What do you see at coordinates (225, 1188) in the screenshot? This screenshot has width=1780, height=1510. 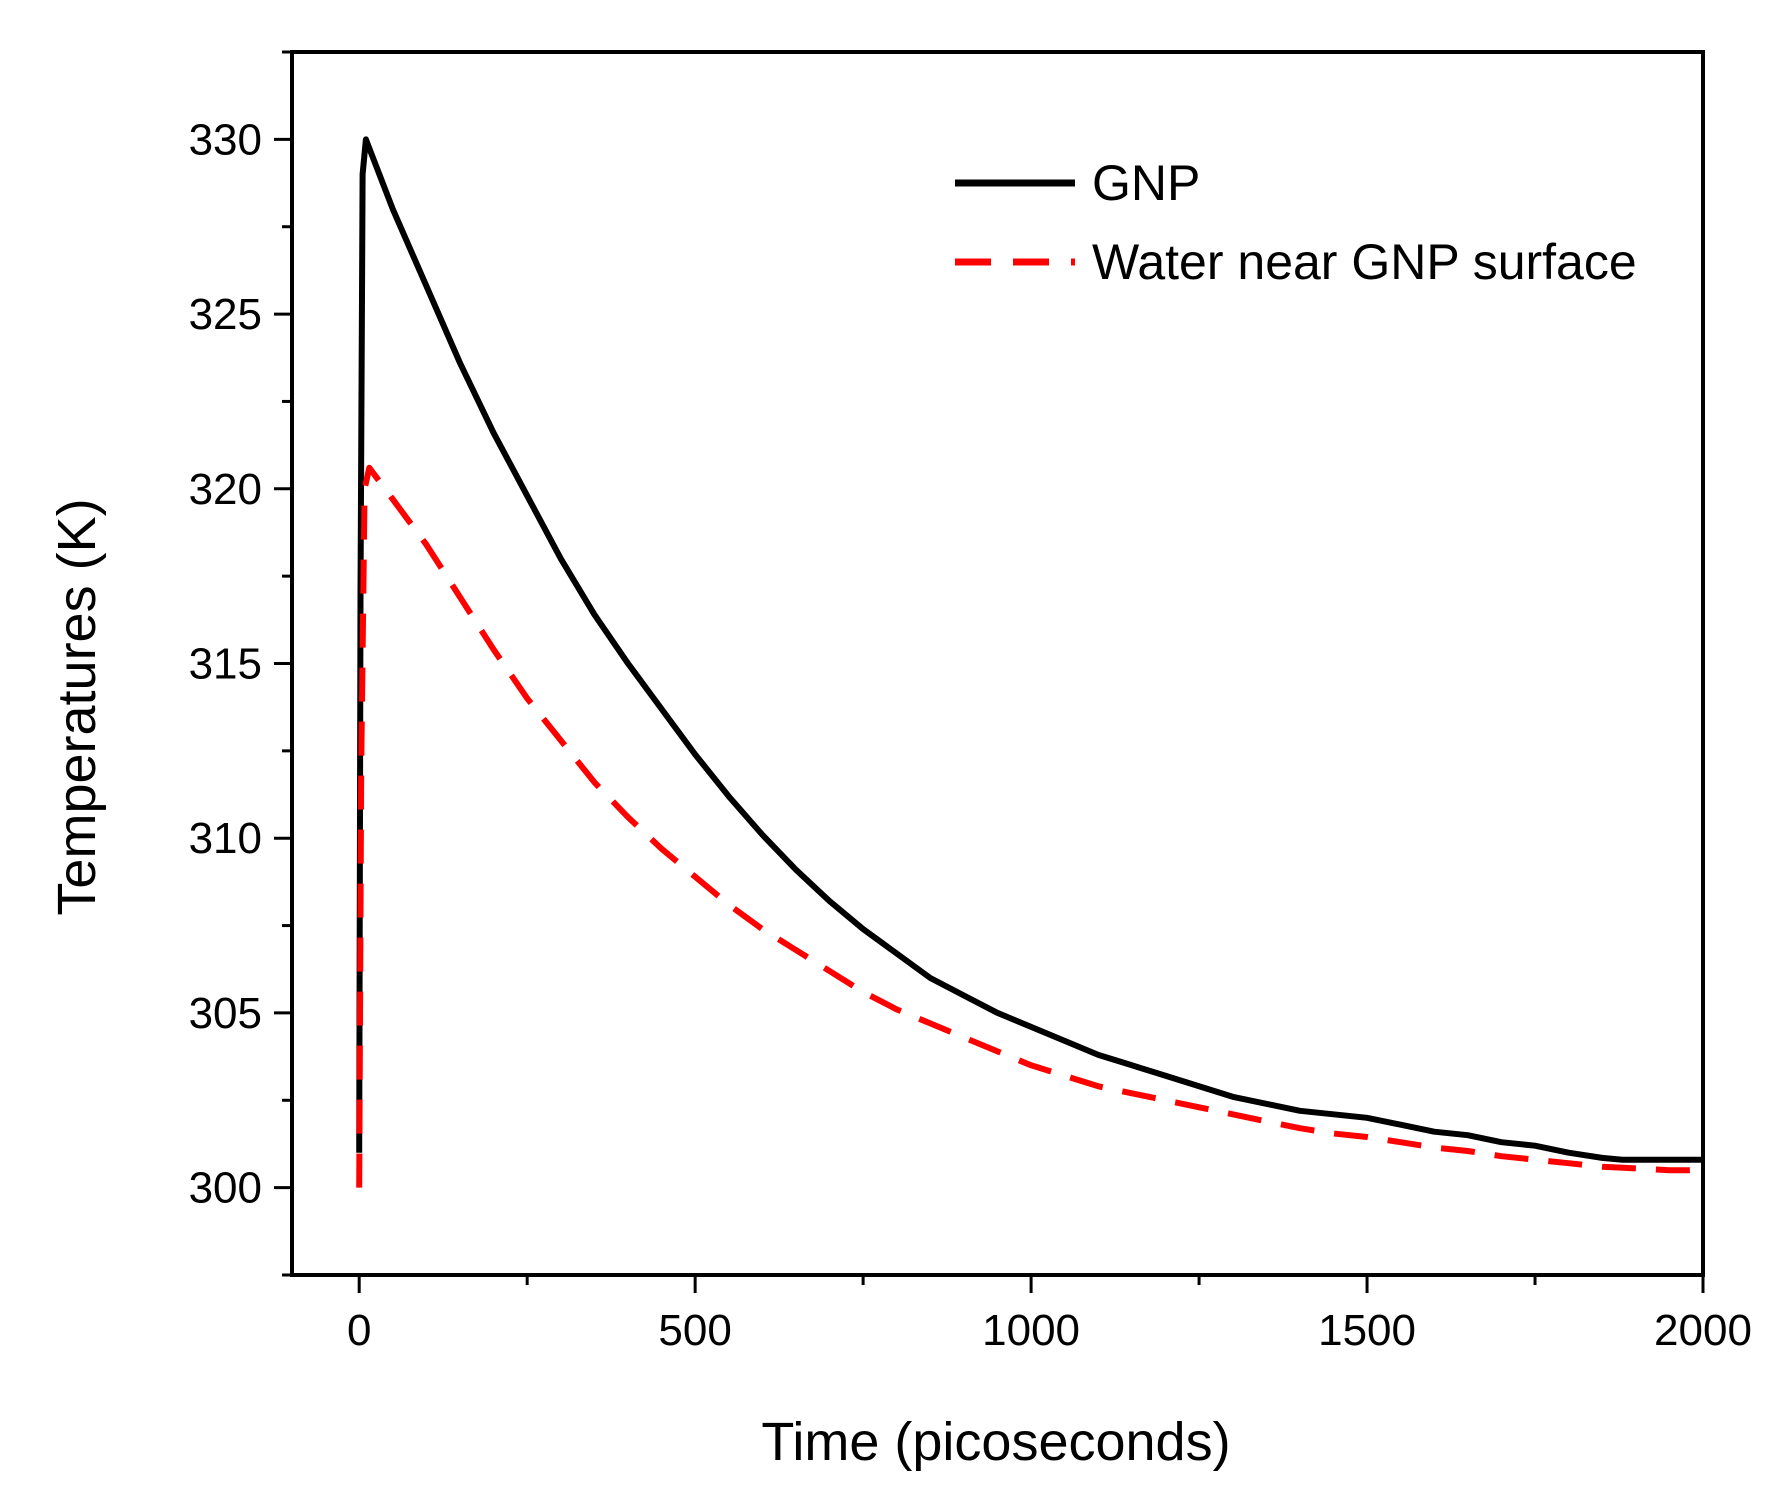 I see `y-tick-label: 300` at bounding box center [225, 1188].